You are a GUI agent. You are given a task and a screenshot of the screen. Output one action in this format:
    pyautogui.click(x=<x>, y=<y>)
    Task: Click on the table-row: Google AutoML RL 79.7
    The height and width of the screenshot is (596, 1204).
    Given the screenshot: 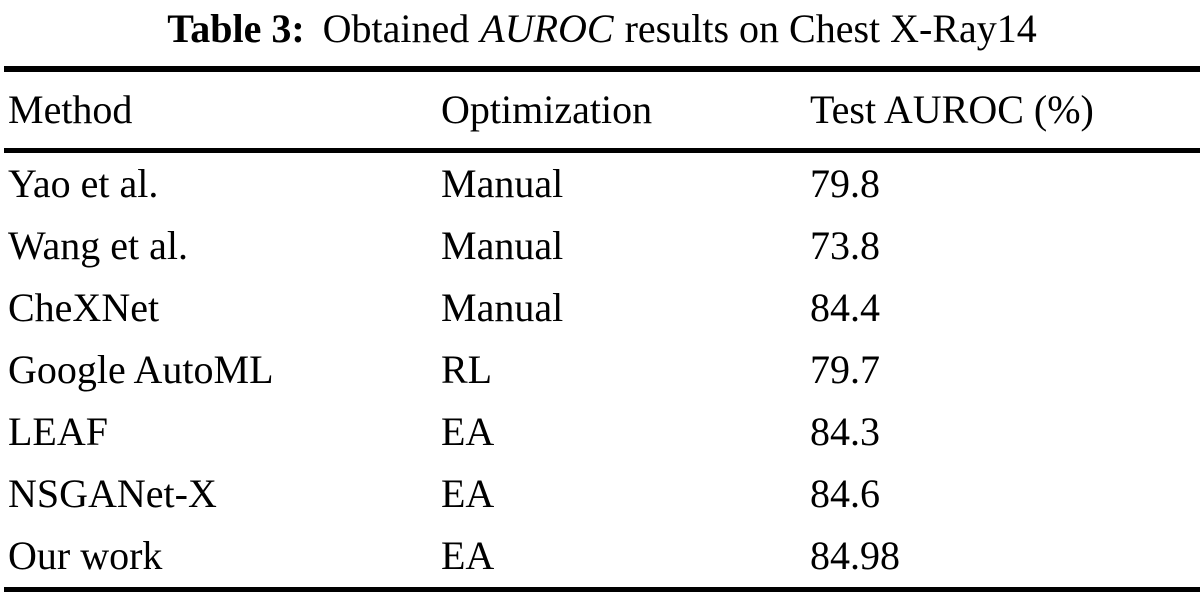 What is the action you would take?
    pyautogui.click(x=602, y=370)
    